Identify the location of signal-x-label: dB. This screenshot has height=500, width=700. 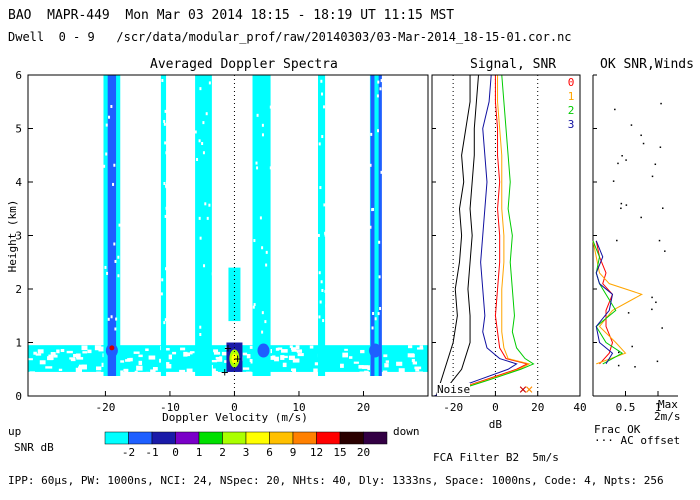
(496, 424).